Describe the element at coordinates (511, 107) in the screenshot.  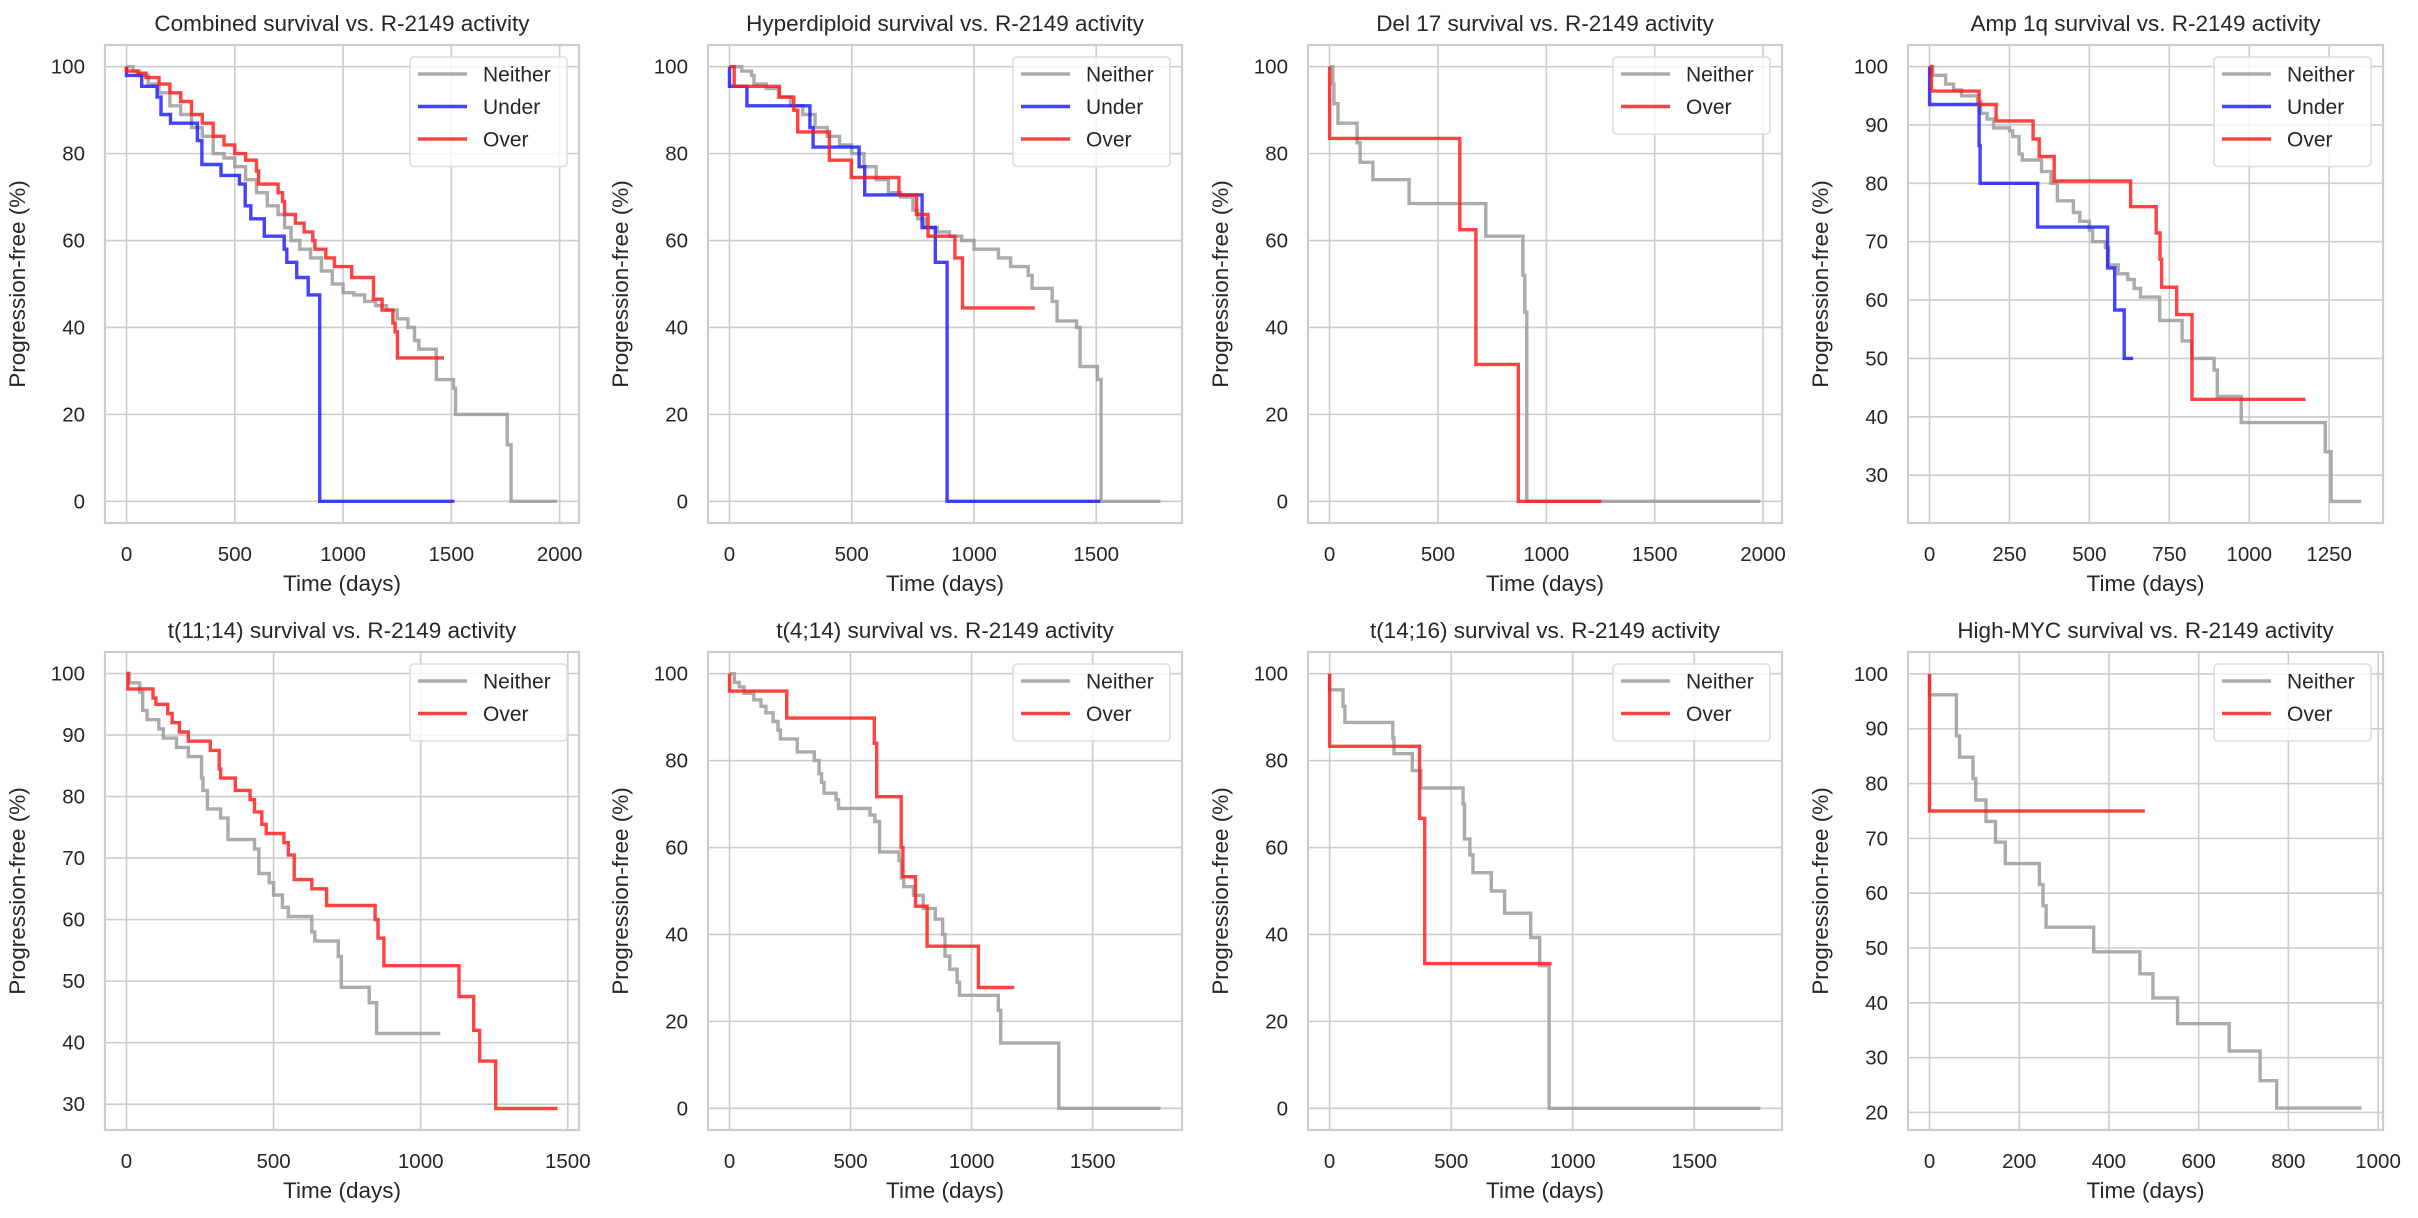
I see `legend-label-under: Under` at that location.